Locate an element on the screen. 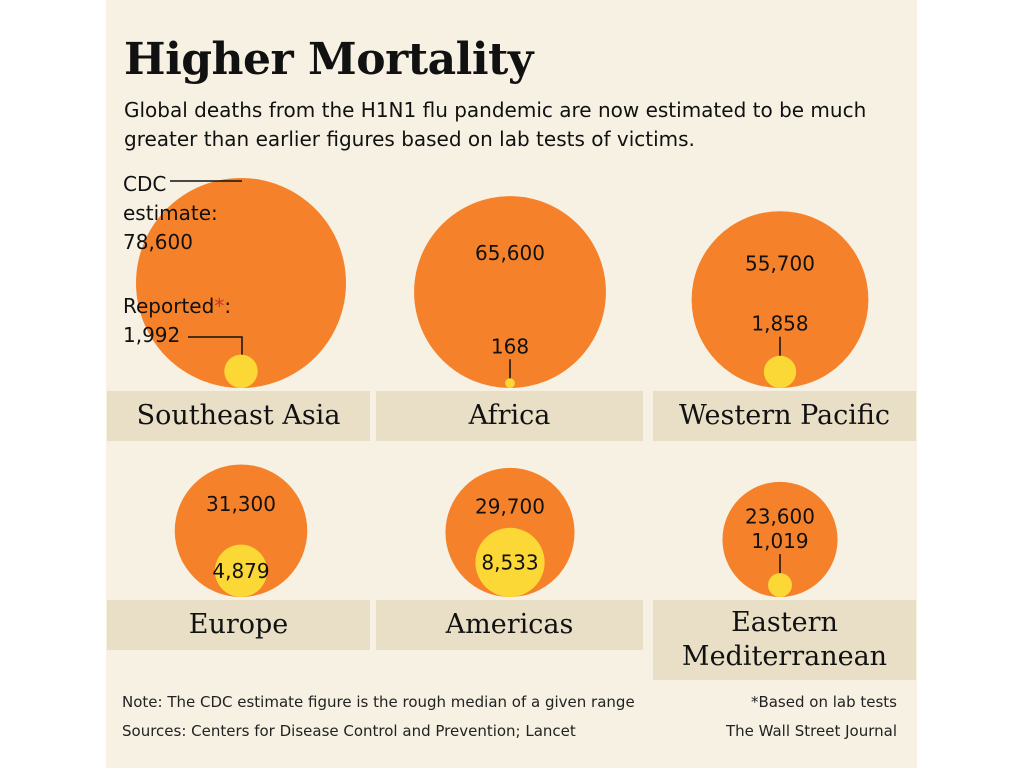 The image size is (1024, 768). region-label-bar: Africa is located at coordinates (509, 416).